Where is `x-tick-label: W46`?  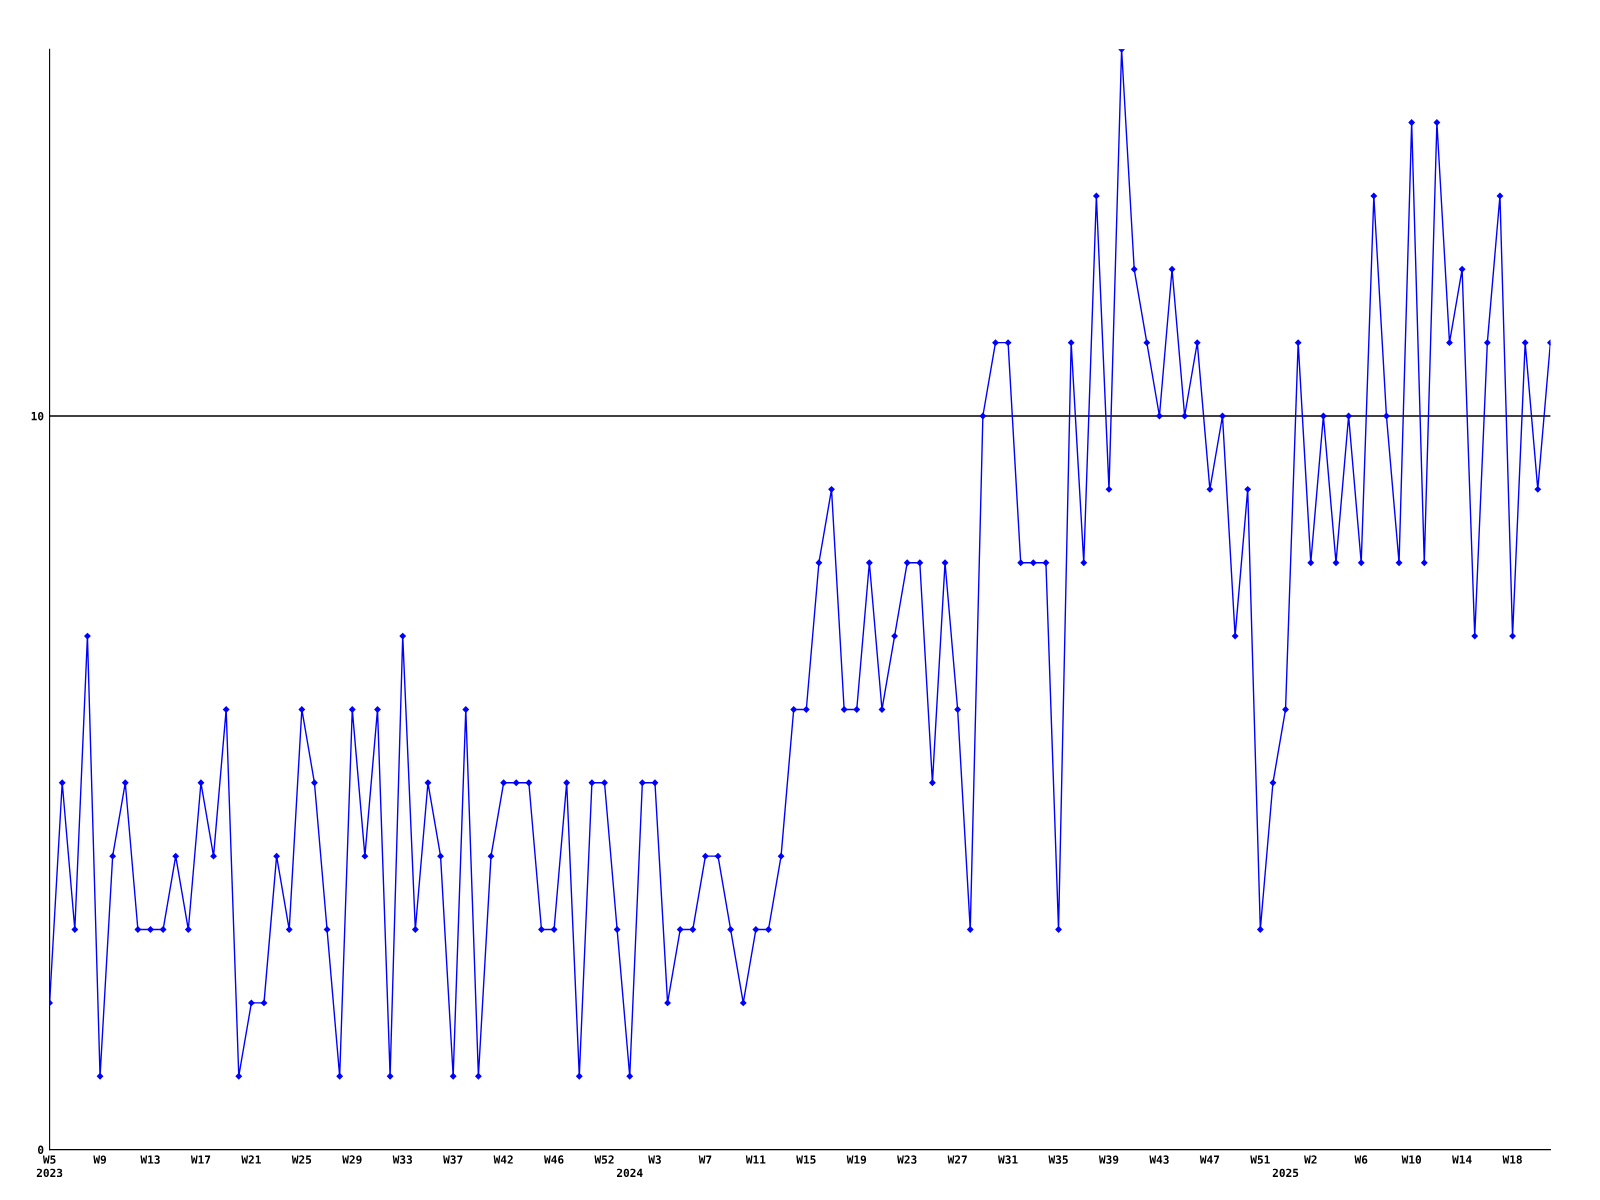 x-tick-label: W46 is located at coordinates (554, 1159).